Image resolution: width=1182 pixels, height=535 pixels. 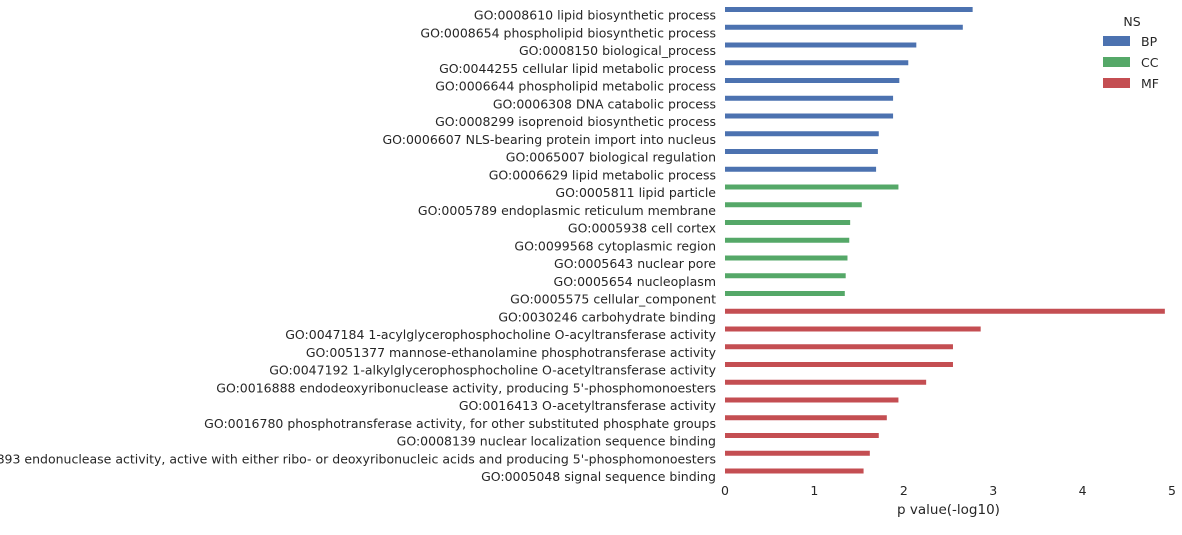 What do you see at coordinates (814, 490) in the screenshot?
I see `x-tick-label: 1` at bounding box center [814, 490].